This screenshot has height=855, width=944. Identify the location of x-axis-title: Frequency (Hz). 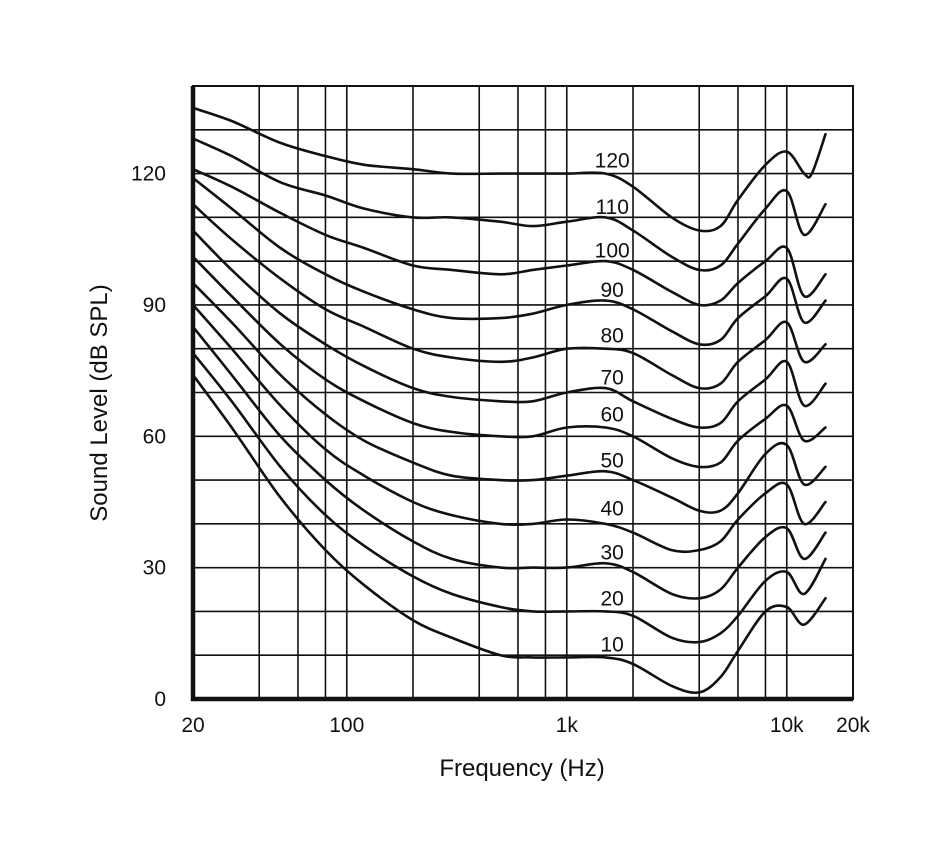
(521, 768).